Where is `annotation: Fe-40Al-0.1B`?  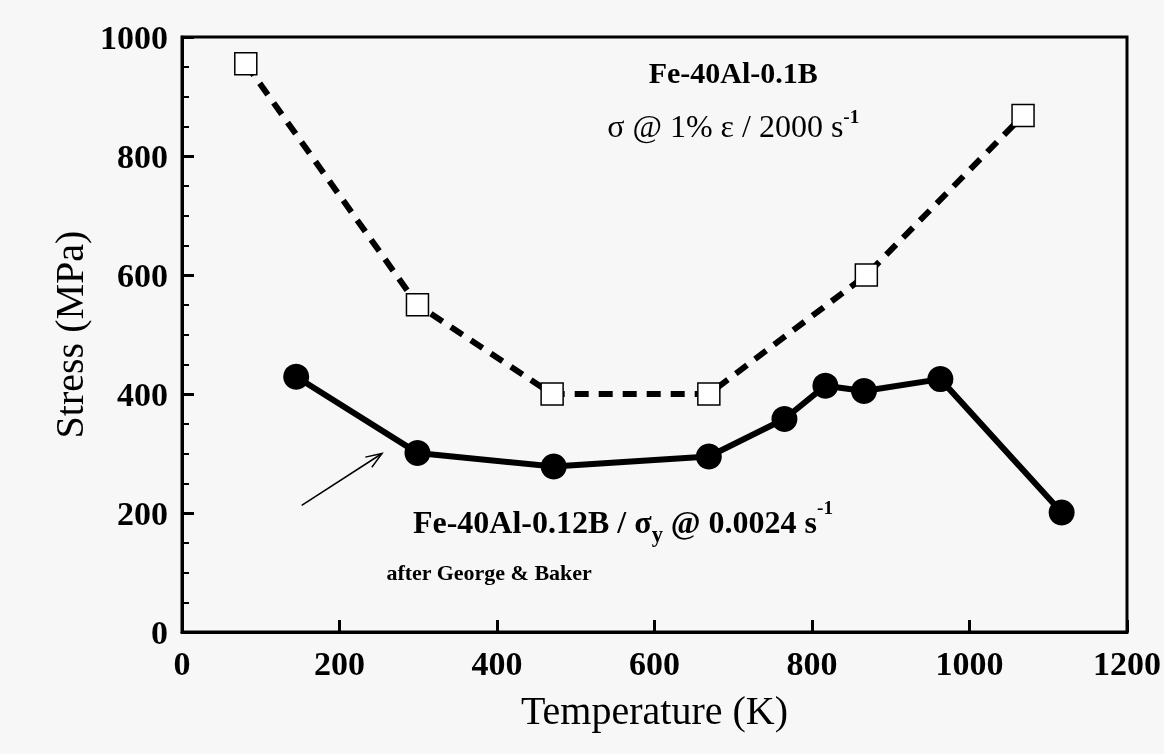 annotation: Fe-40Al-0.1B is located at coordinates (733, 73).